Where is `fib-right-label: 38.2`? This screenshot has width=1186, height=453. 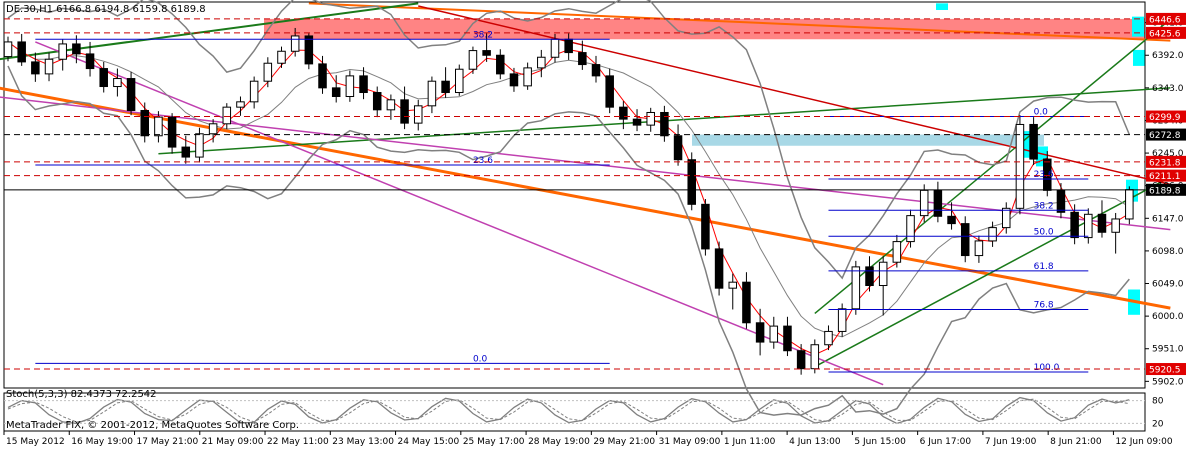 fib-right-label: 38.2 is located at coordinates (1044, 206).